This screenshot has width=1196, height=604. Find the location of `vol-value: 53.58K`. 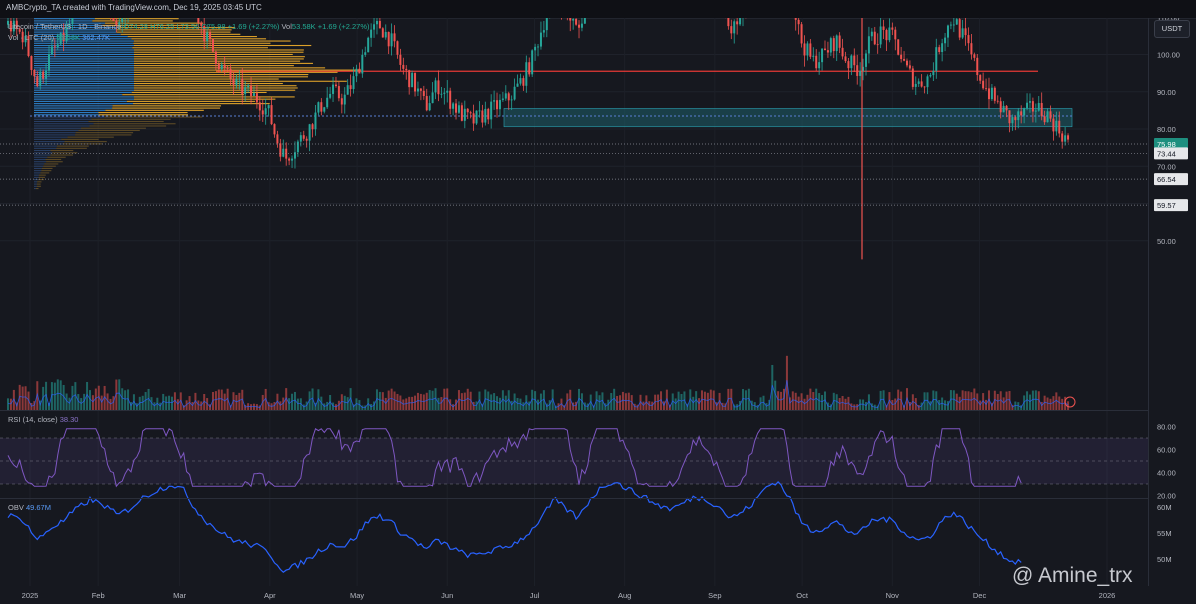

vol-value: 53.58K is located at coordinates (303, 26).